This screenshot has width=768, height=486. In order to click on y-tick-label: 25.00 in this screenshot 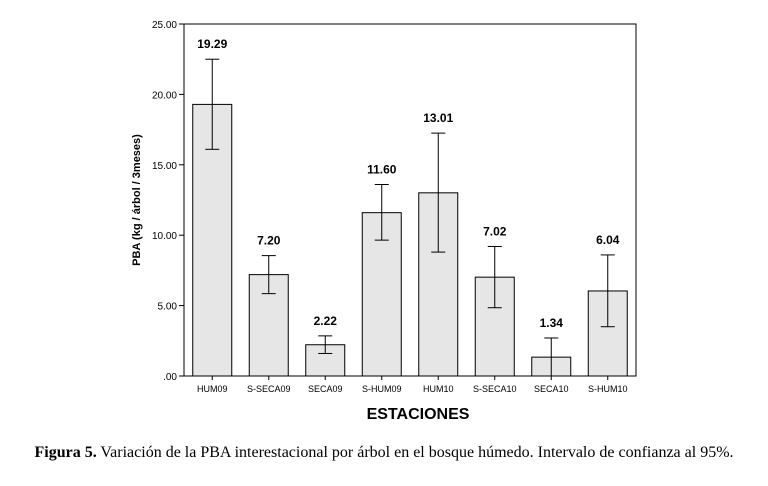, I will do `click(164, 25)`.